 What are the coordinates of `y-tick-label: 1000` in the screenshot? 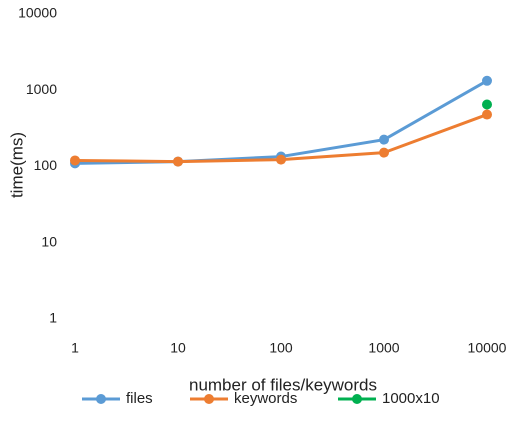 It's located at (41, 89).